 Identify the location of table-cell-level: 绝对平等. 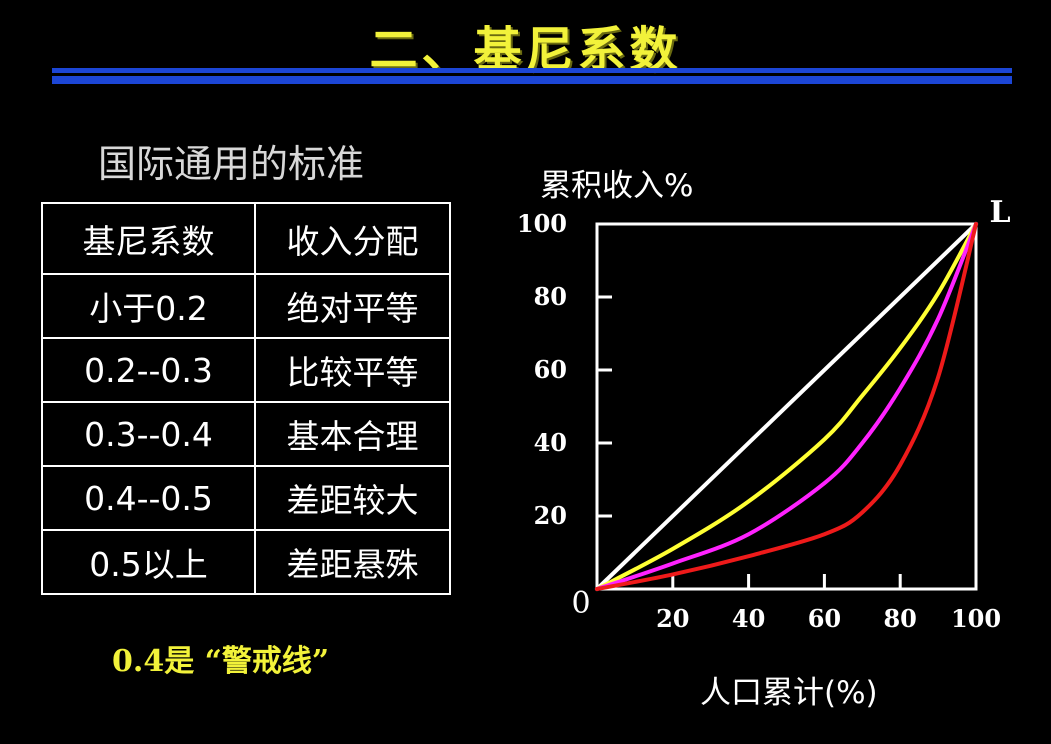
(352, 306).